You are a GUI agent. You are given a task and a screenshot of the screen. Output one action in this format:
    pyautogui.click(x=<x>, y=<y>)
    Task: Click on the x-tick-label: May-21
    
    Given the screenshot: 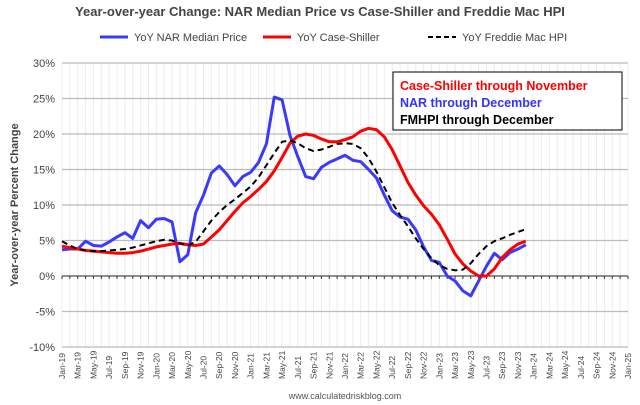 What is the action you would take?
    pyautogui.click(x=282, y=364)
    